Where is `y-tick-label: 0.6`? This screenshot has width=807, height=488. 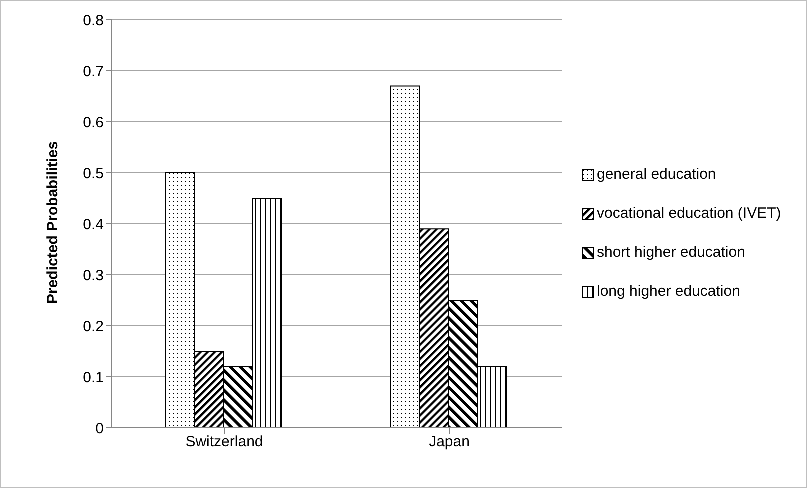 y-tick-label: 0.6 is located at coordinates (93, 123).